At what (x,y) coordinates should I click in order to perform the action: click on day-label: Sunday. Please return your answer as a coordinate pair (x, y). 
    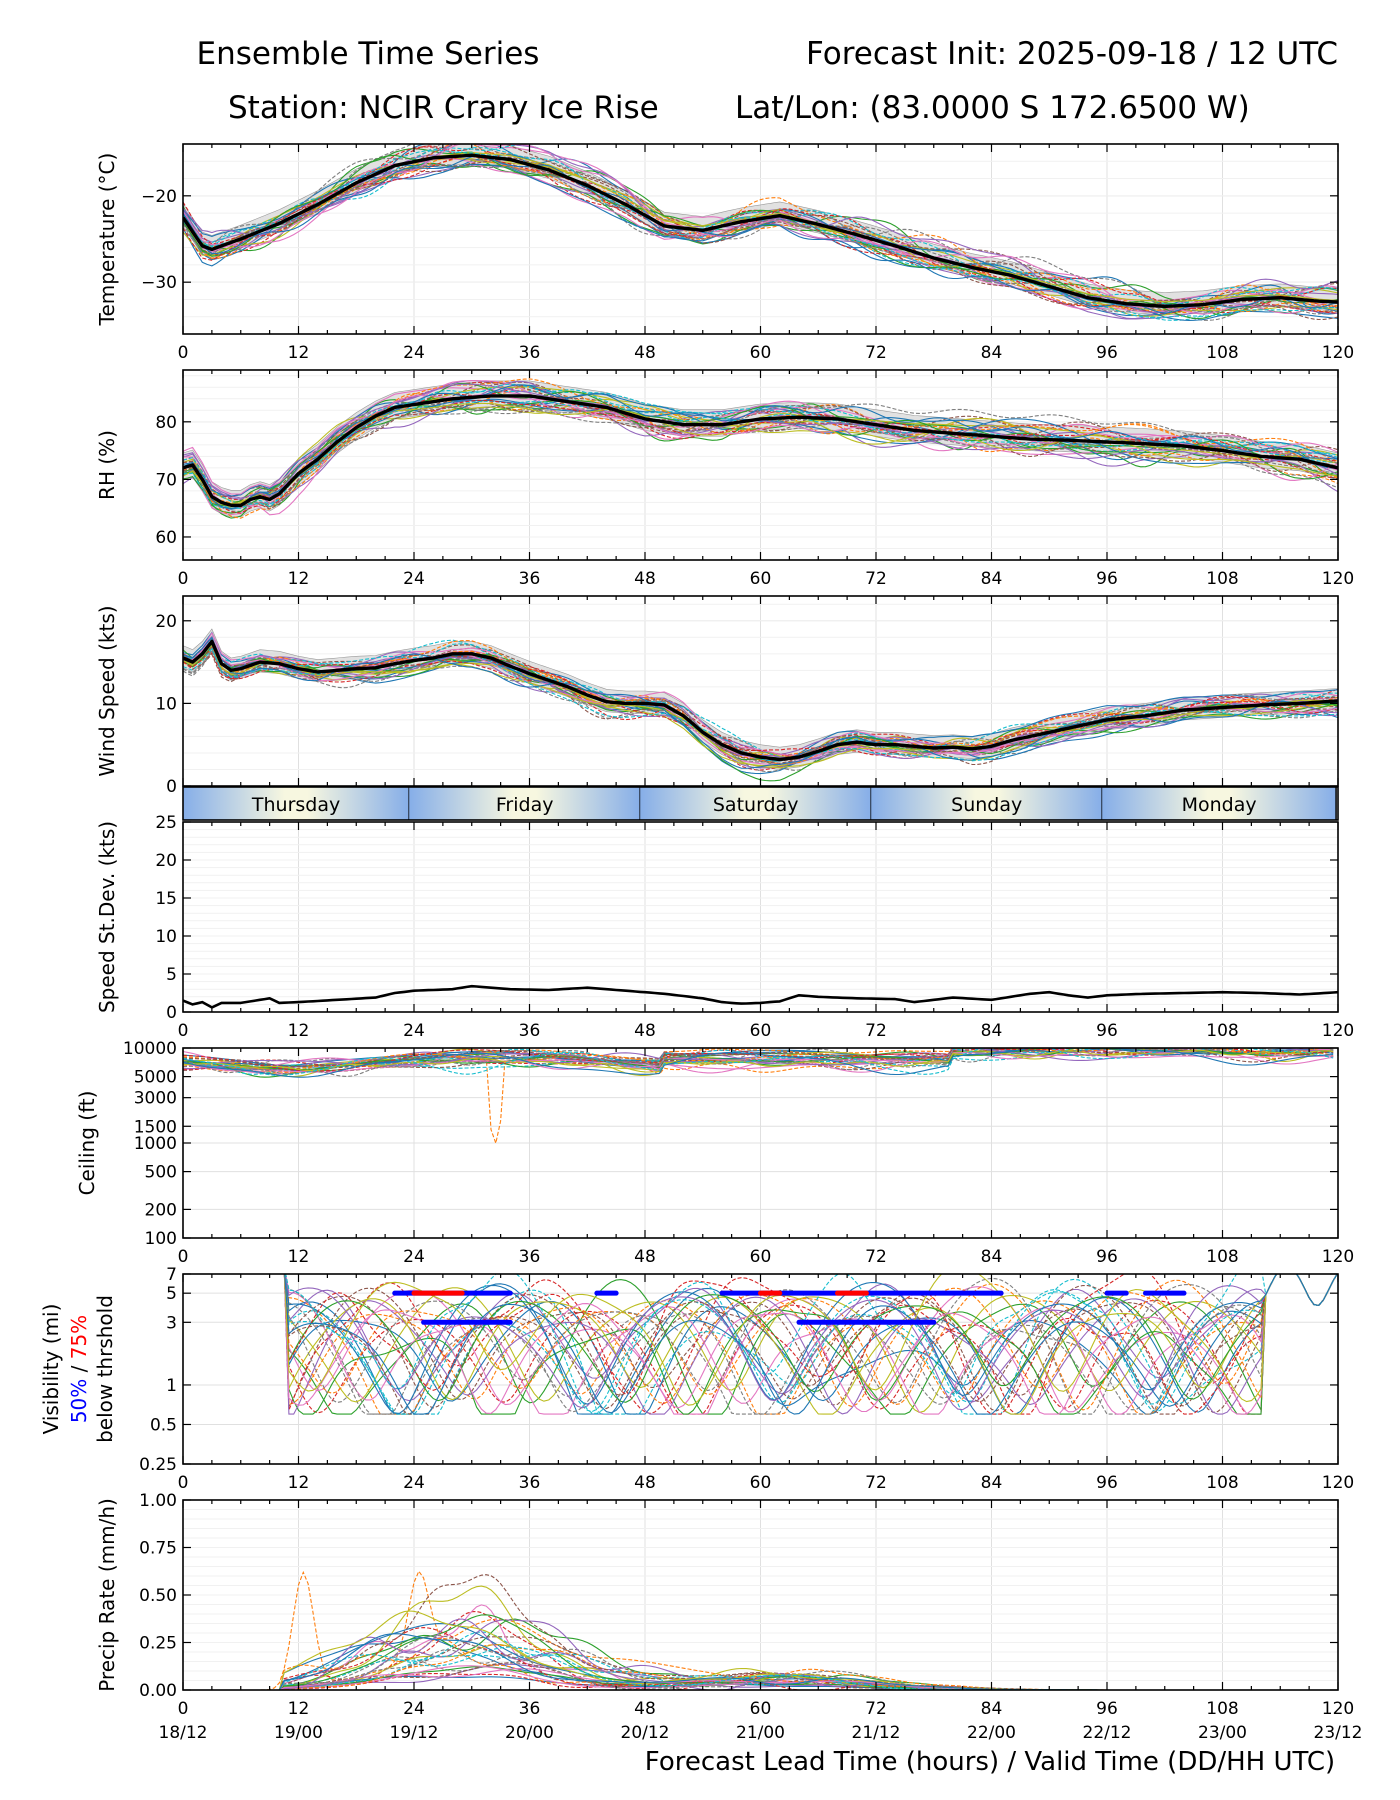
    Looking at the image, I should click on (986, 805).